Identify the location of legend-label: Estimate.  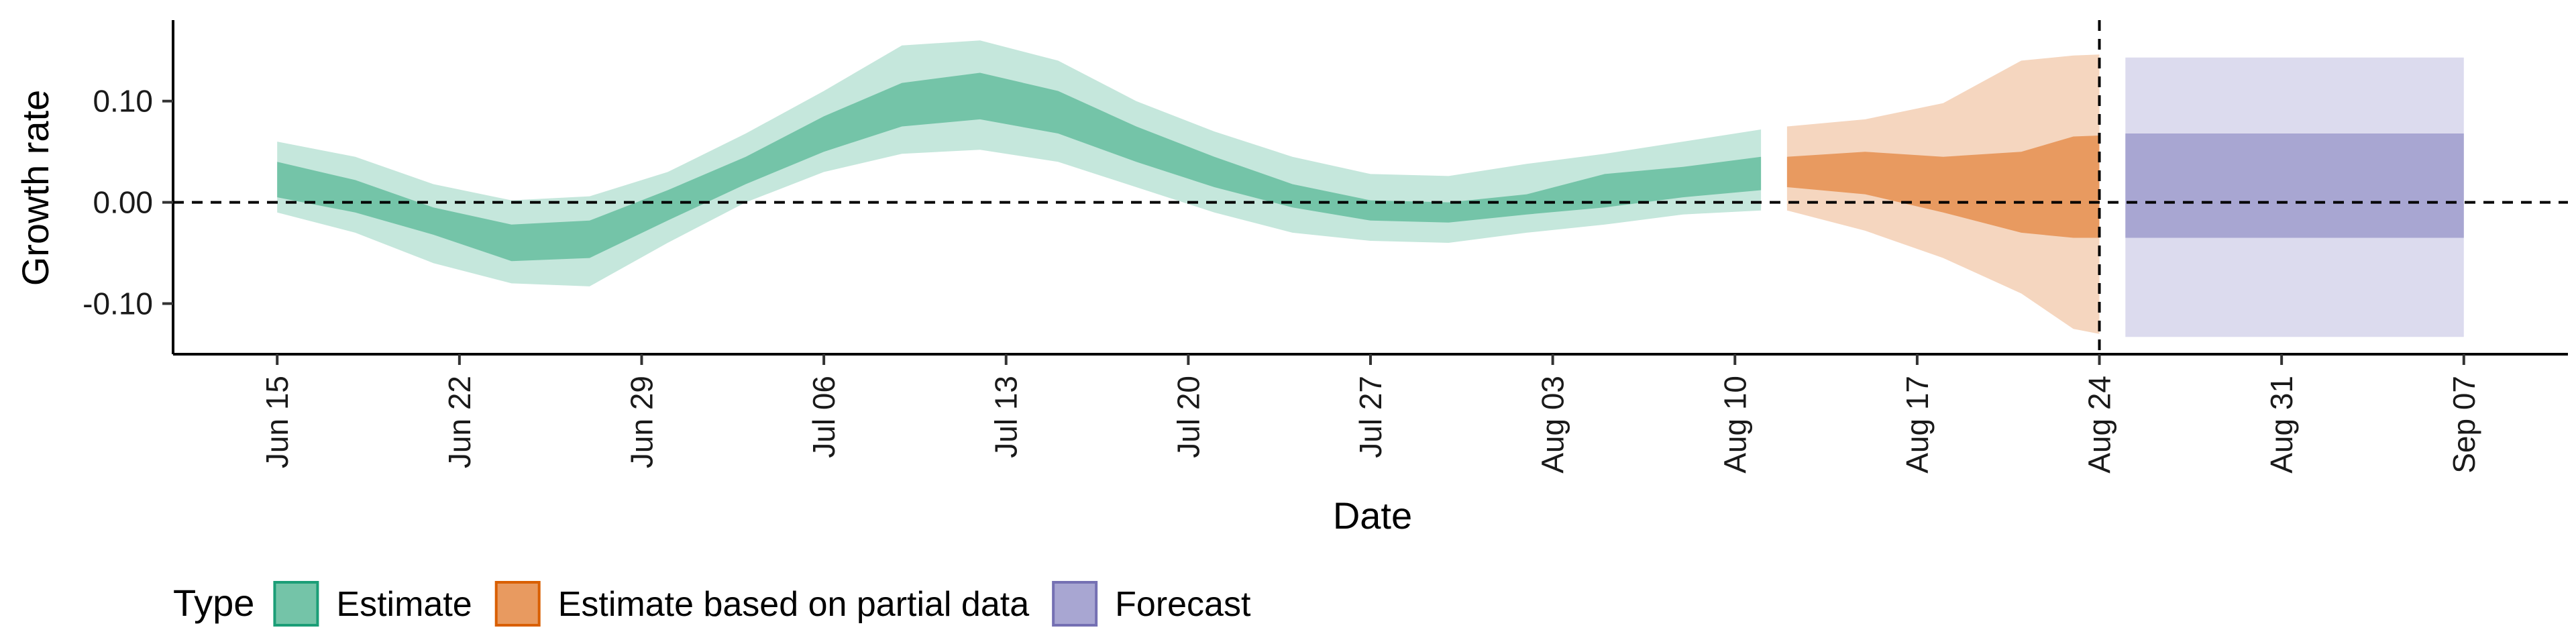
(404, 604).